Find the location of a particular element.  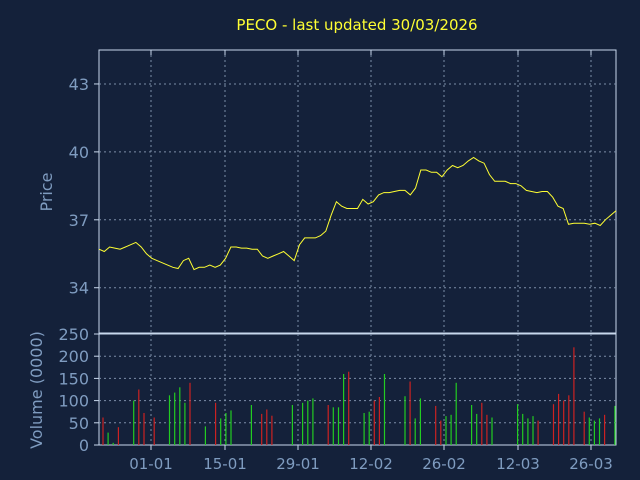

volume-axis-label: Volume (0000) is located at coordinates (36, 390).